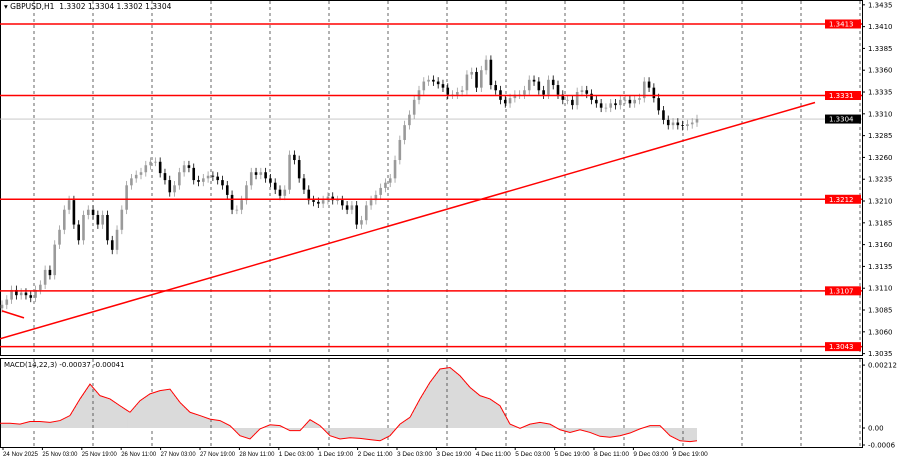 Image resolution: width=900 pixels, height=460 pixels. What do you see at coordinates (650, 454) in the screenshot?
I see `x-tick-label: 9 Dec 03:00` at bounding box center [650, 454].